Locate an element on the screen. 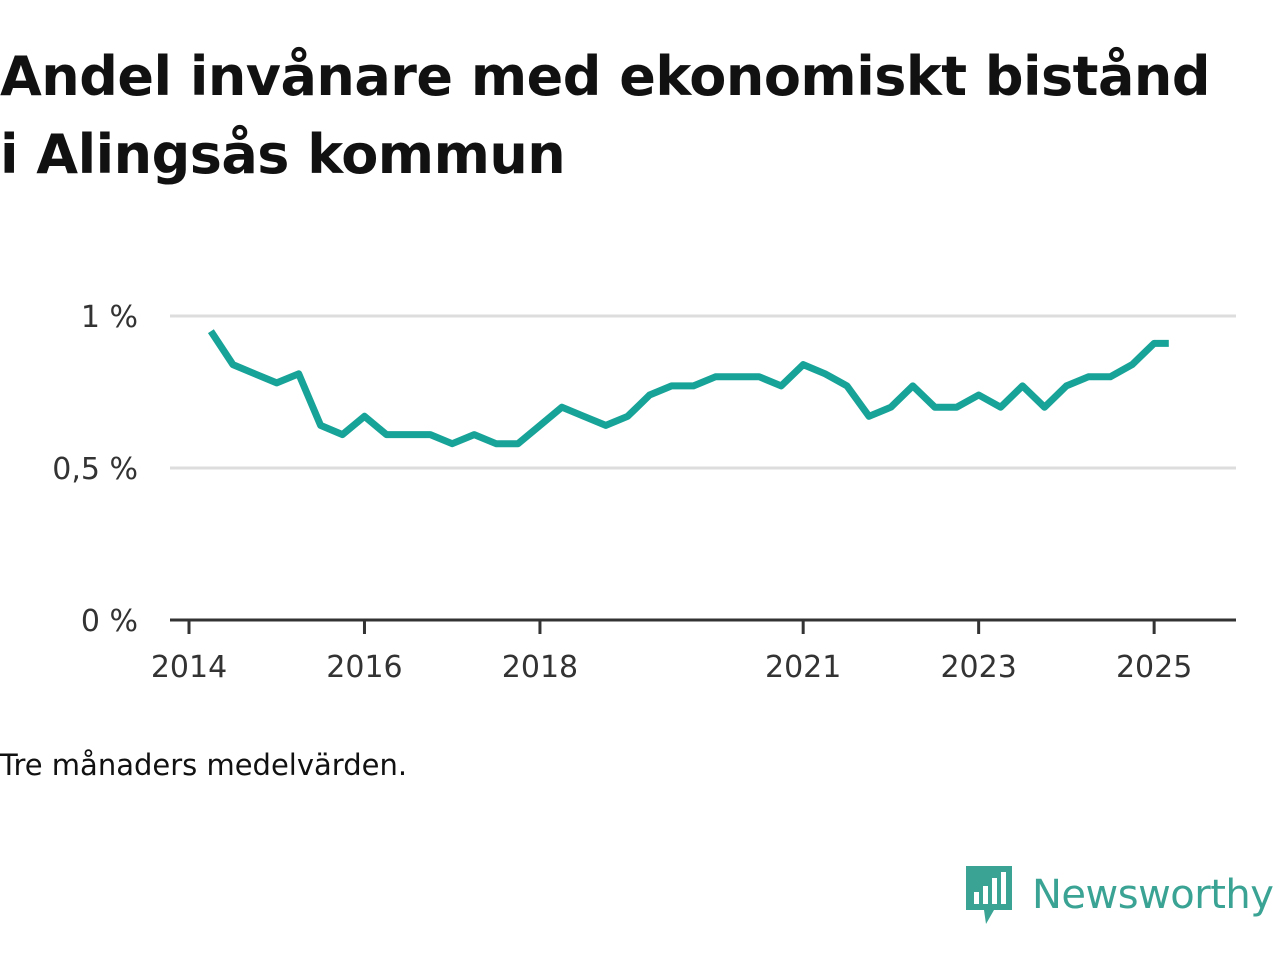 This screenshot has width=1280, height=960. y-tick-label: 1 % is located at coordinates (109, 317).